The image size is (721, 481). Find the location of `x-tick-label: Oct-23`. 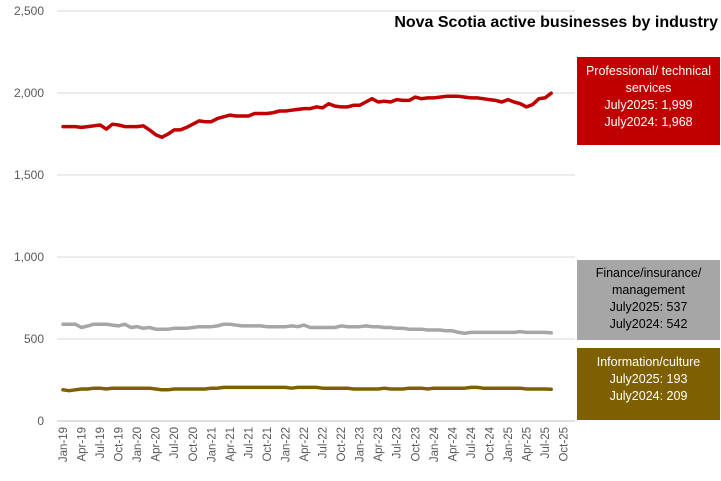

x-tick-label: Oct-23 is located at coordinates (416, 444).